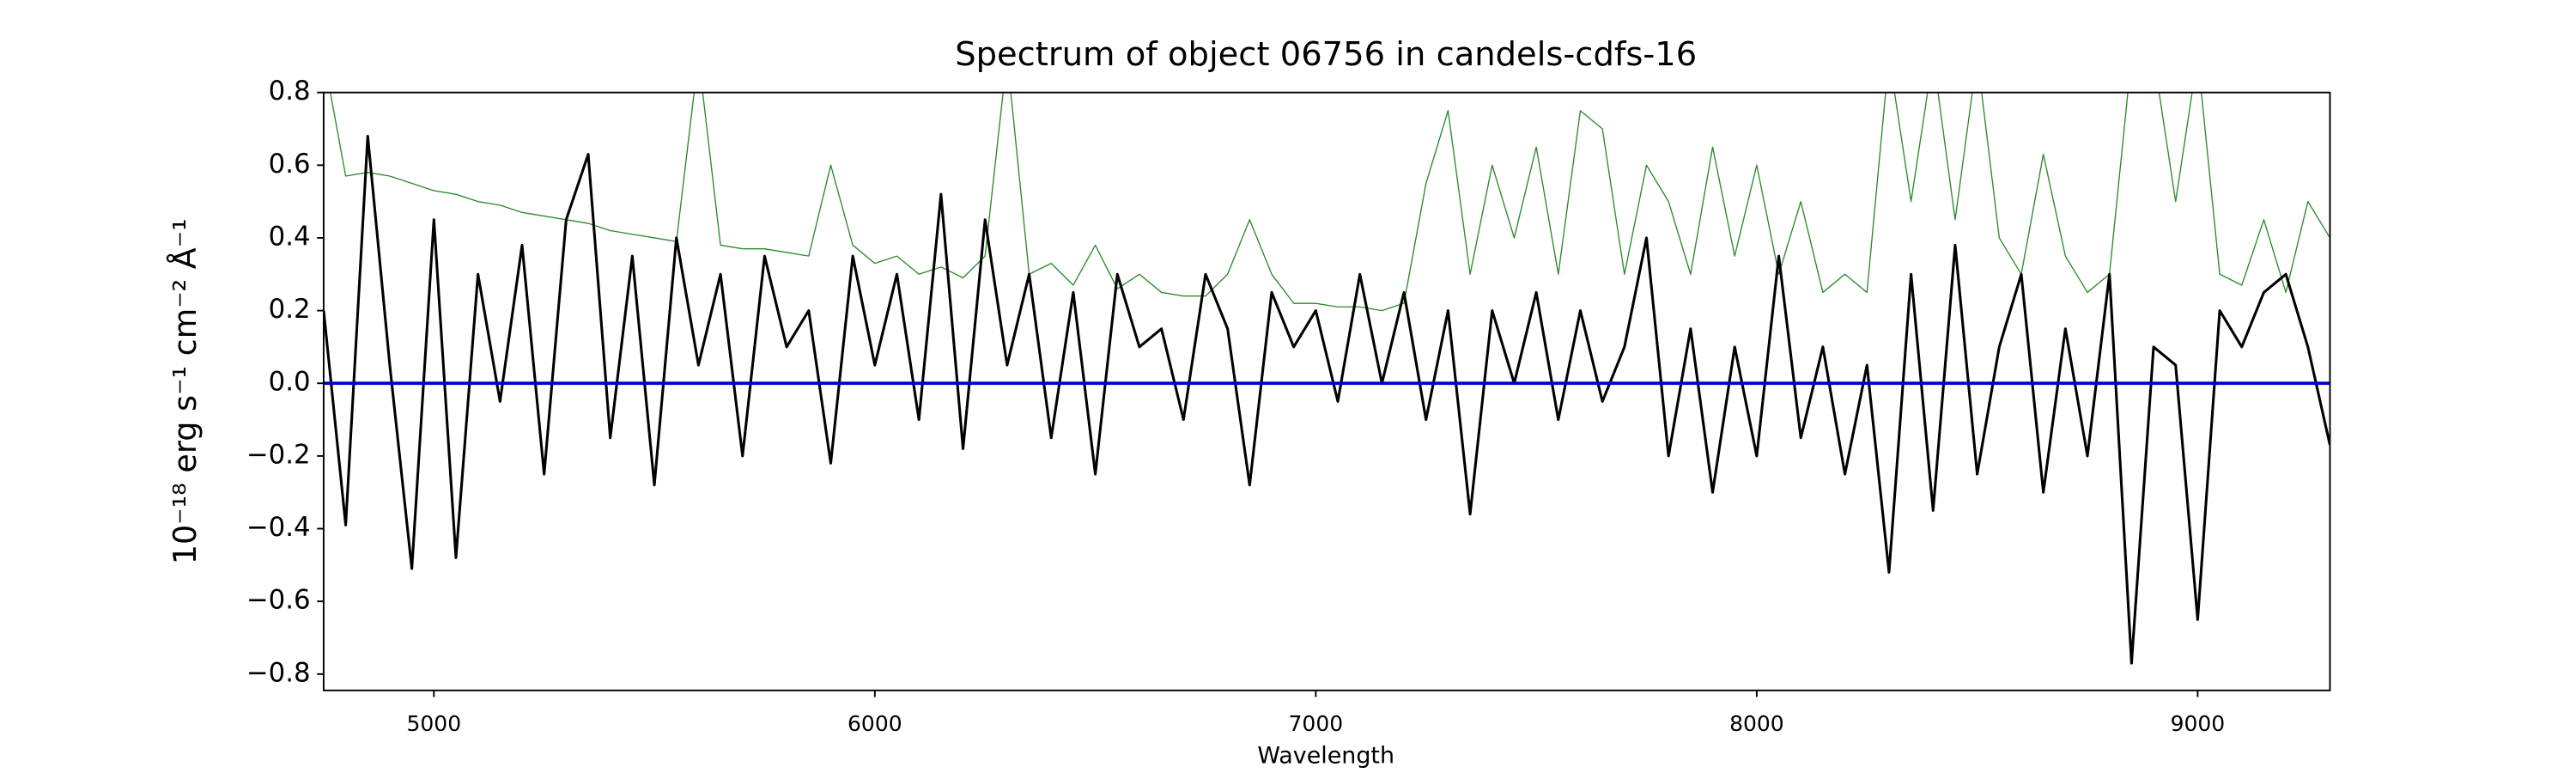 Image resolution: width=2576 pixels, height=773 pixels. I want to click on y-tick-label: 0.8, so click(290, 91).